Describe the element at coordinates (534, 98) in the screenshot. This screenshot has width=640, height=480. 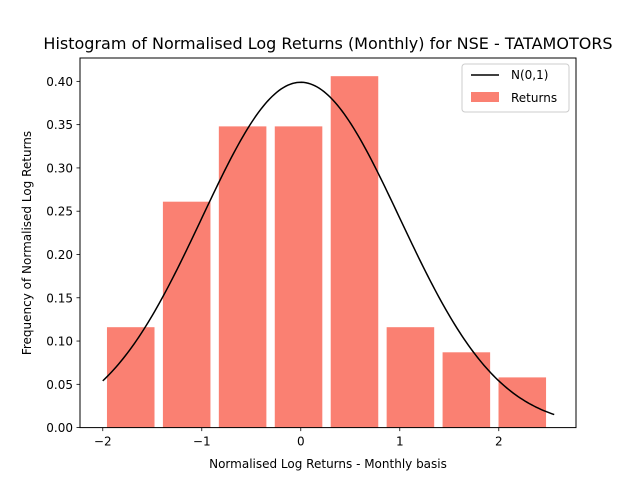
I see `legend-label-returns: Returns` at that location.